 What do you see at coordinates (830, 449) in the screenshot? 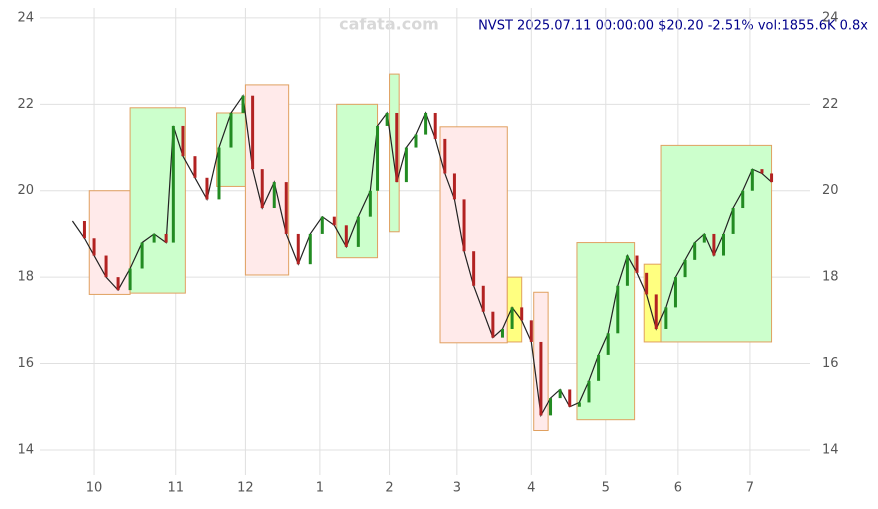
I see `y-tick-label-right: 14` at bounding box center [830, 449].